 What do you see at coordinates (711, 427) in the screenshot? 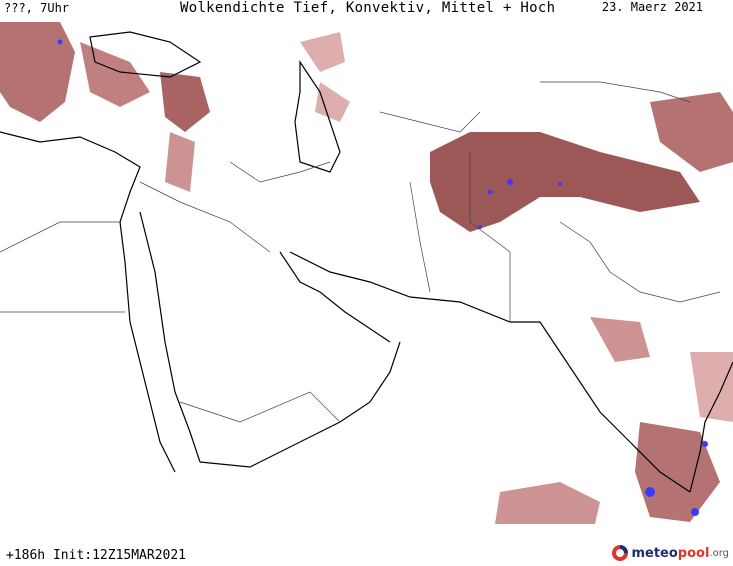
I see `coastline-india-east` at bounding box center [711, 427].